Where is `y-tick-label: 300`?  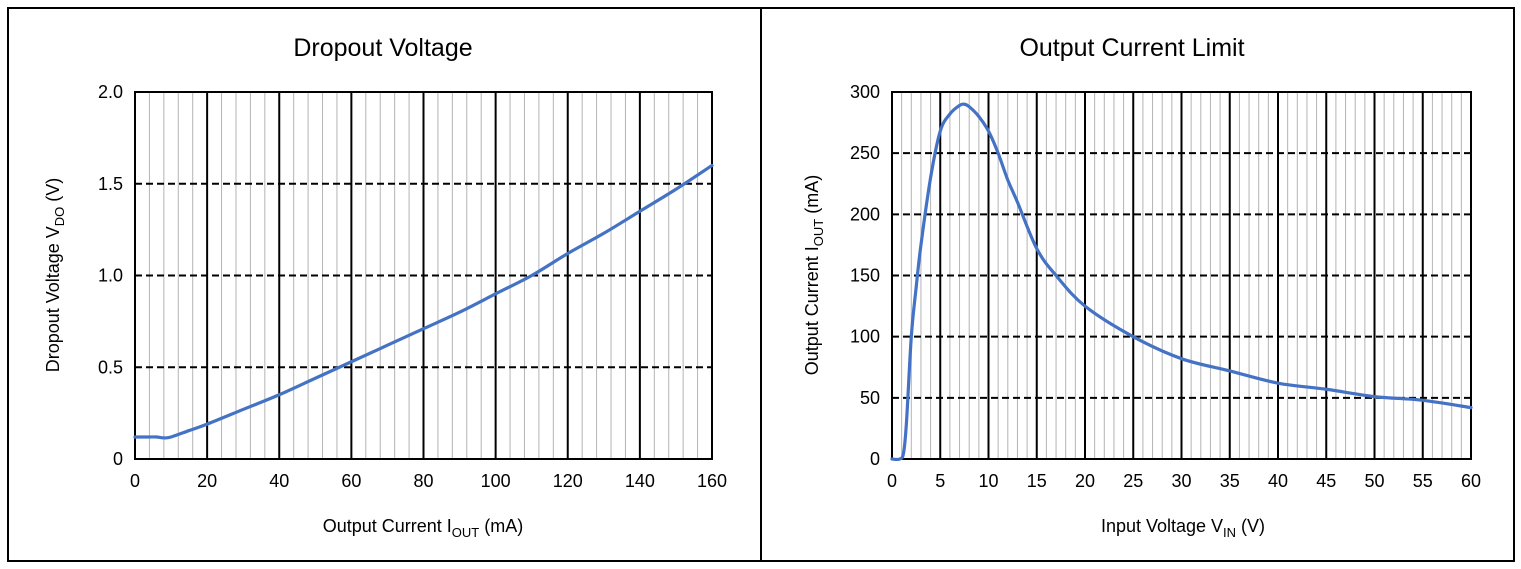 y-tick-label: 300 is located at coordinates (865, 92).